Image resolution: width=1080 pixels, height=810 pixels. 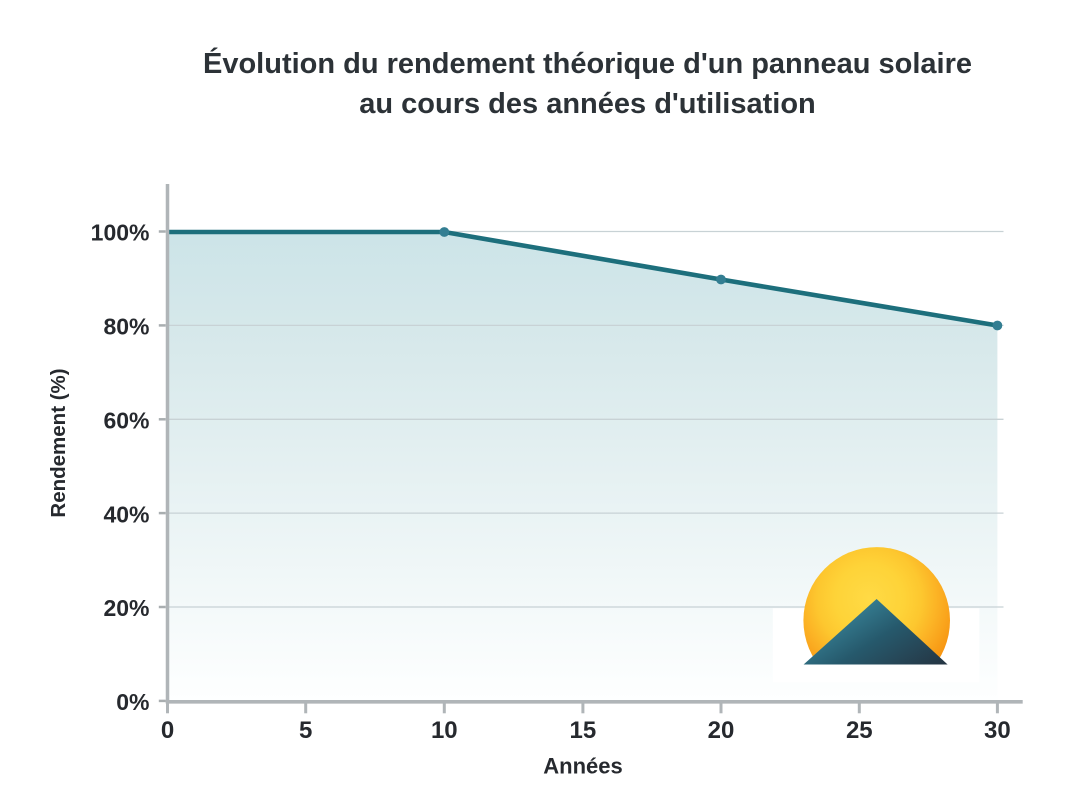 What do you see at coordinates (583, 730) in the screenshot?
I see `svg-text: 15` at bounding box center [583, 730].